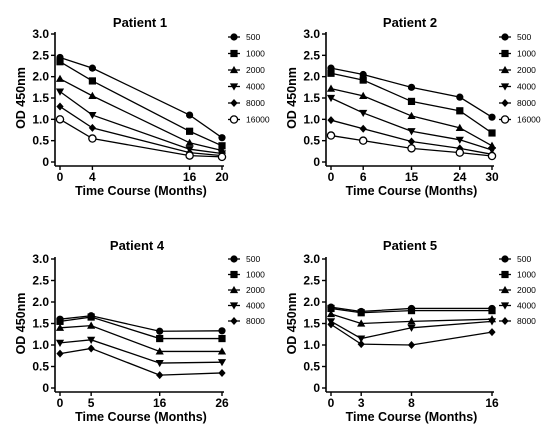 The height and width of the screenshot is (436, 556). Describe the element at coordinates (492, 403) in the screenshot. I see `x-tick-label: 16` at that location.